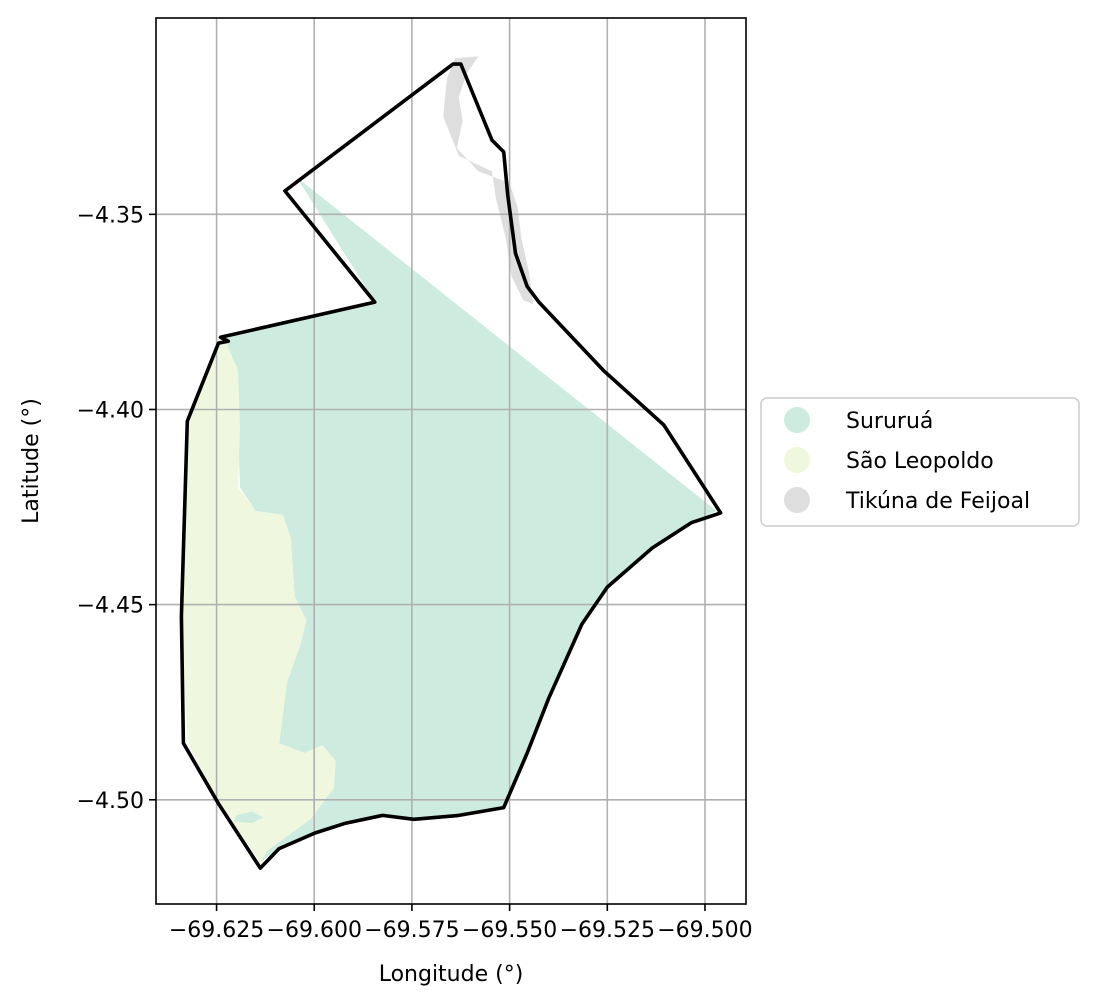 The width and height of the screenshot is (1097, 1006). I want to click on legend-label: Tikúna de Feijoal, so click(937, 501).